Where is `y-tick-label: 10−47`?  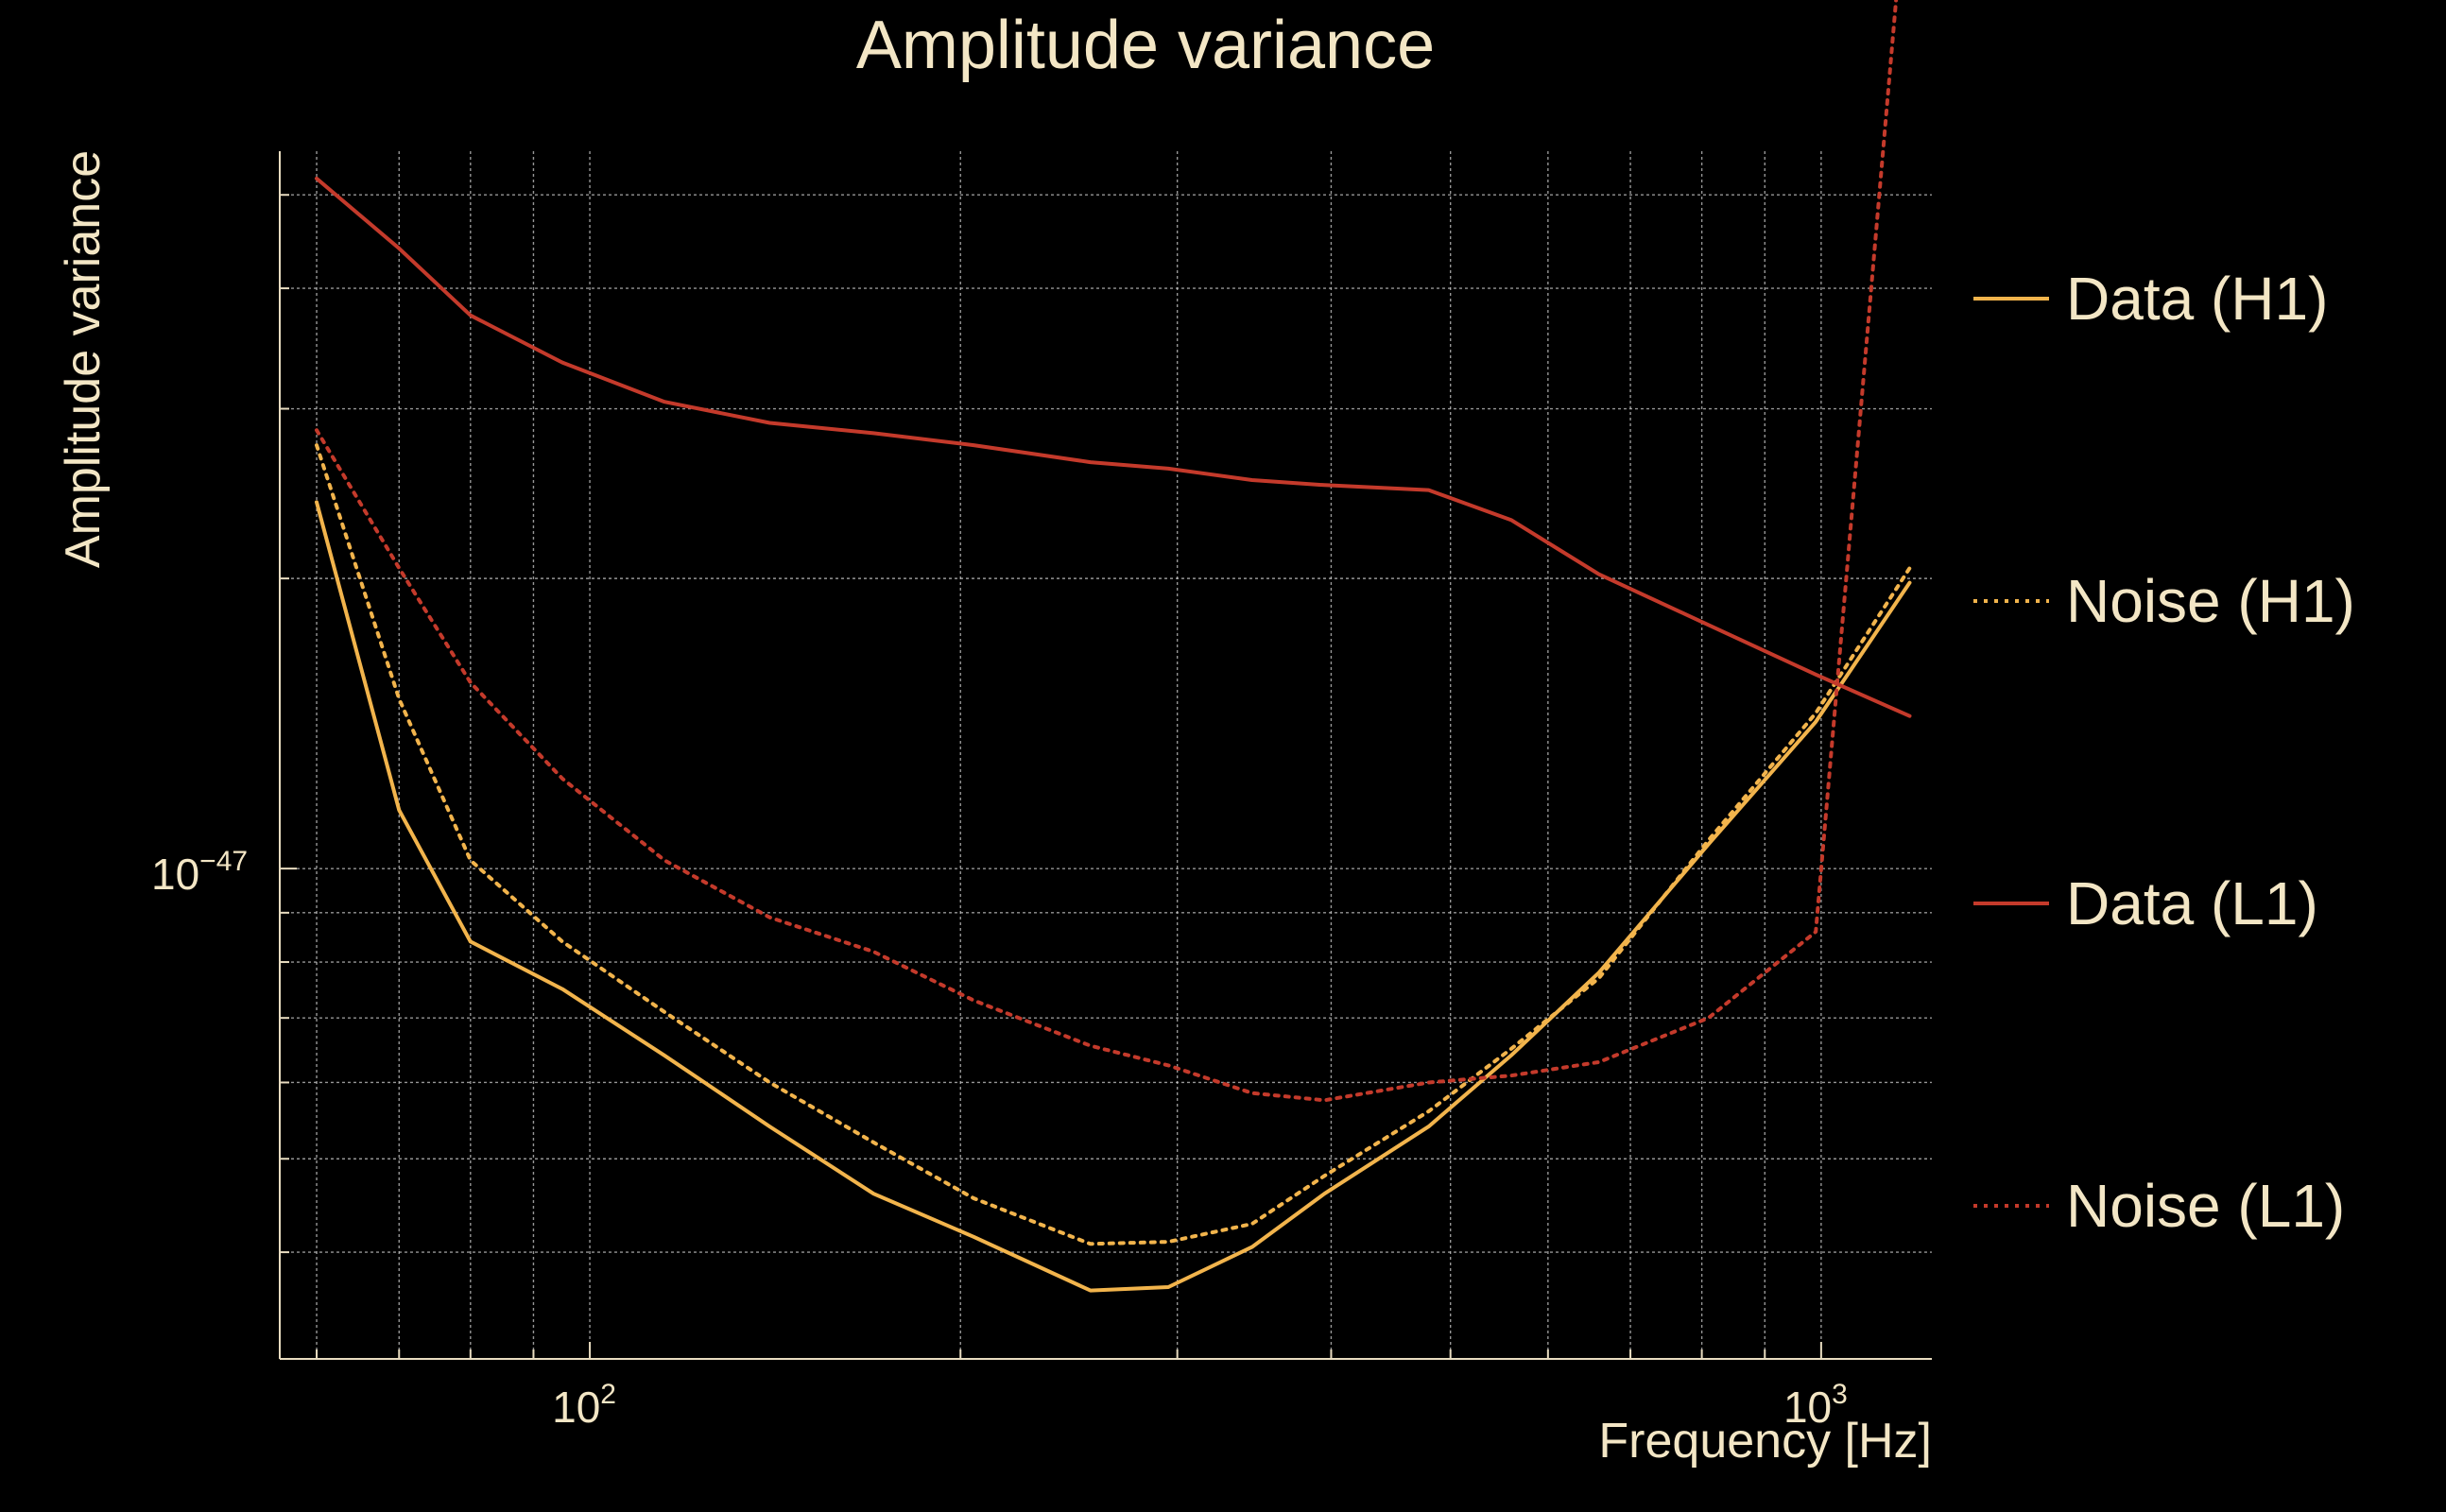
y-tick-label: 10−47 is located at coordinates (199, 872).